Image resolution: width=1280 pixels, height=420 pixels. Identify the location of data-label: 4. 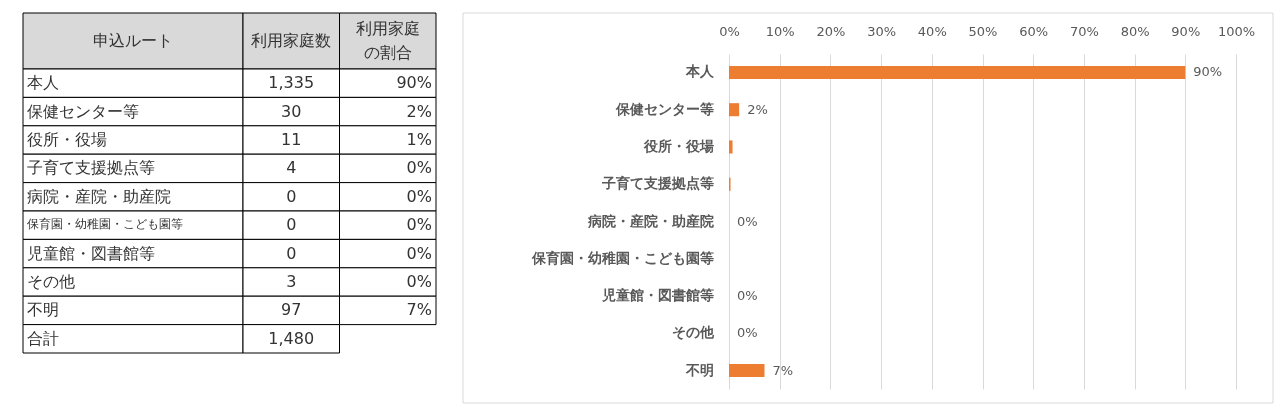
(291, 168).